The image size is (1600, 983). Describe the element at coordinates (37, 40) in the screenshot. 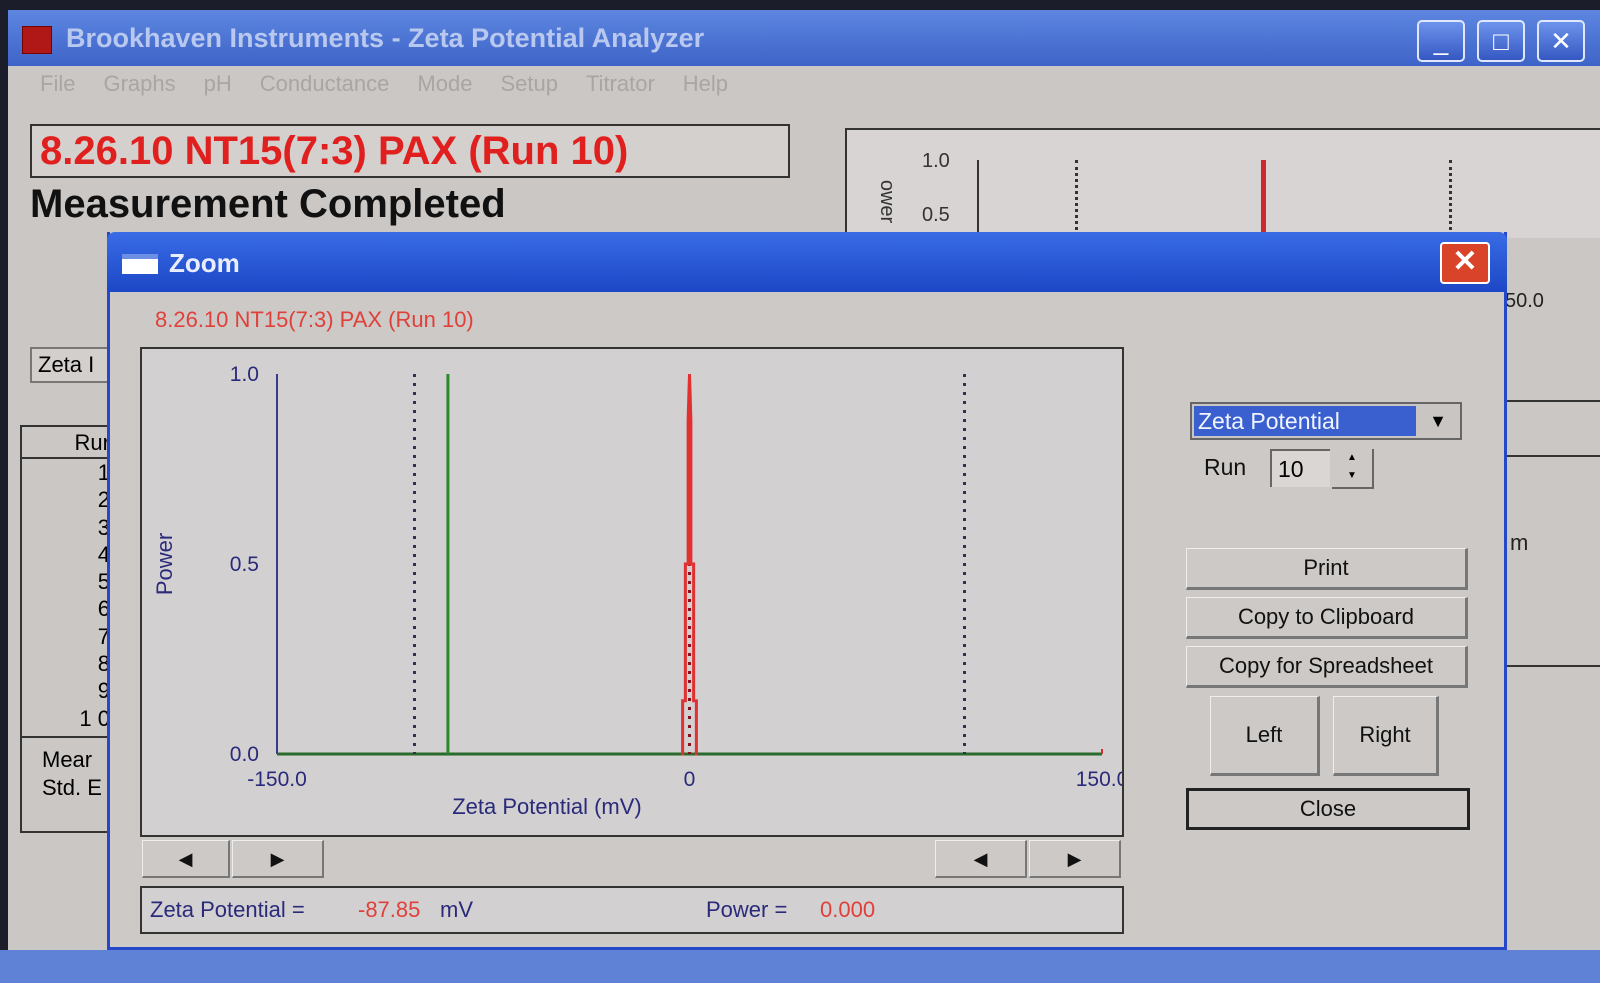

I see `app-logo-icon` at that location.